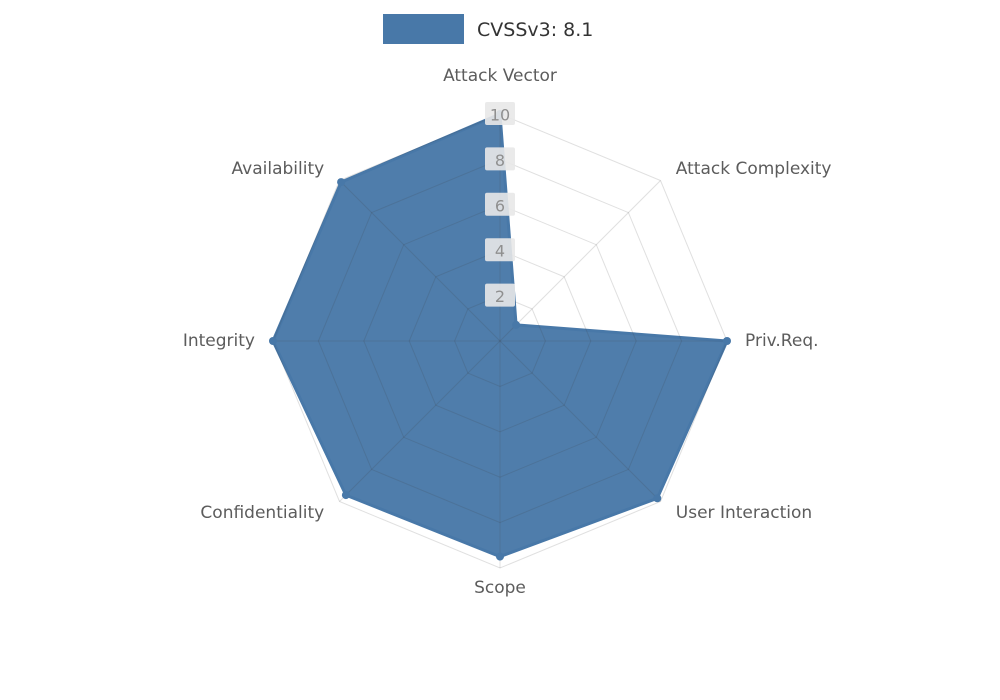 This screenshot has height=700, width=1000. I want to click on axis-label-user-interaction: User Interaction, so click(744, 513).